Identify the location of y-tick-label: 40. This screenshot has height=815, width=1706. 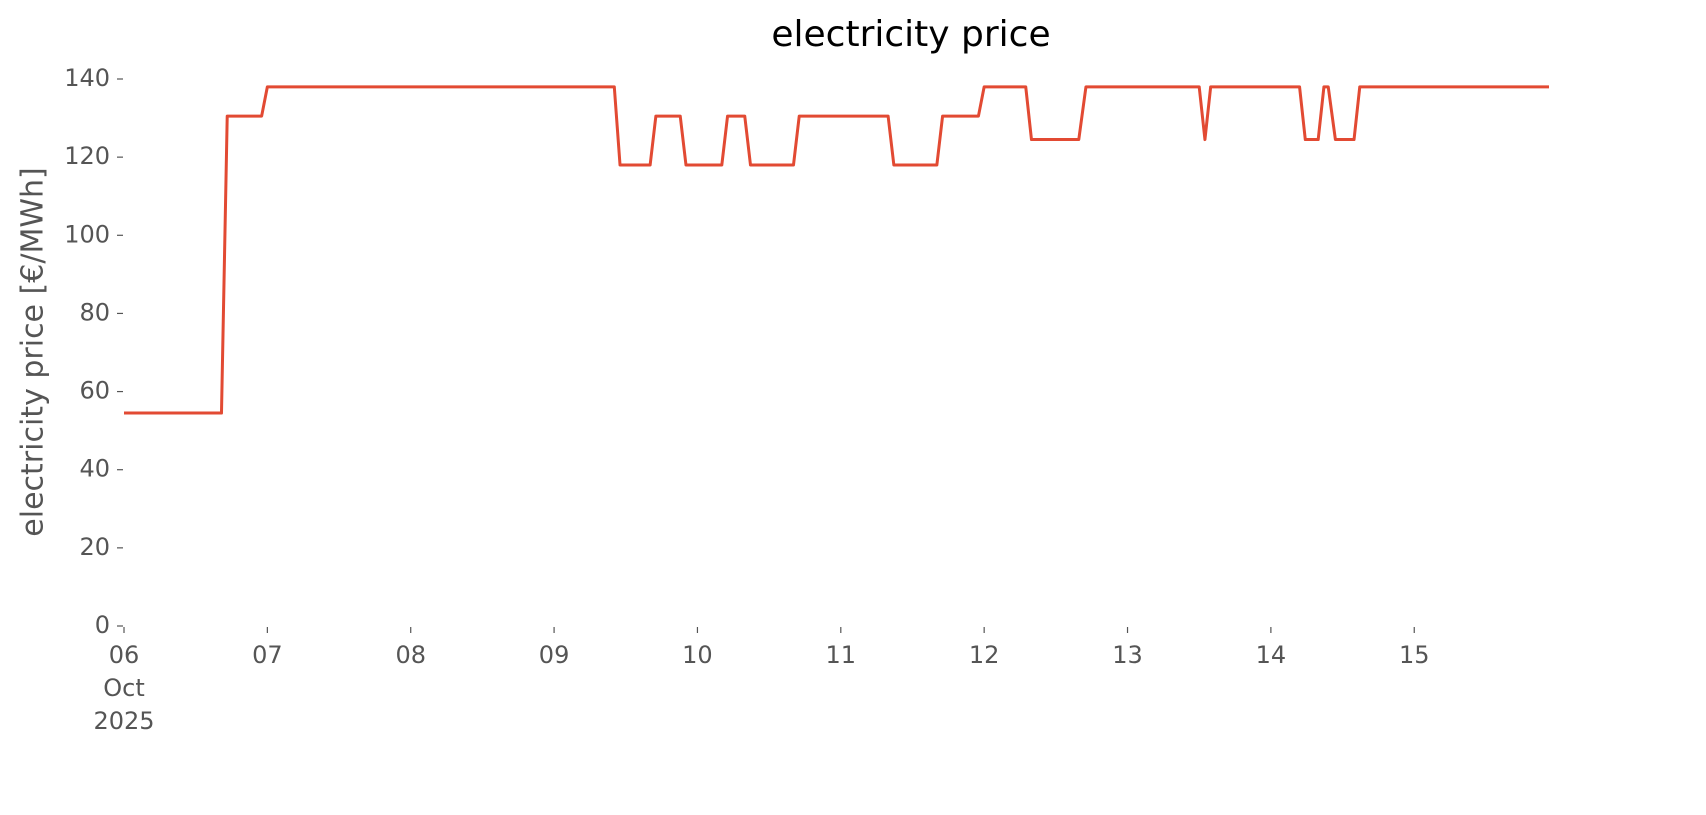
(94, 469).